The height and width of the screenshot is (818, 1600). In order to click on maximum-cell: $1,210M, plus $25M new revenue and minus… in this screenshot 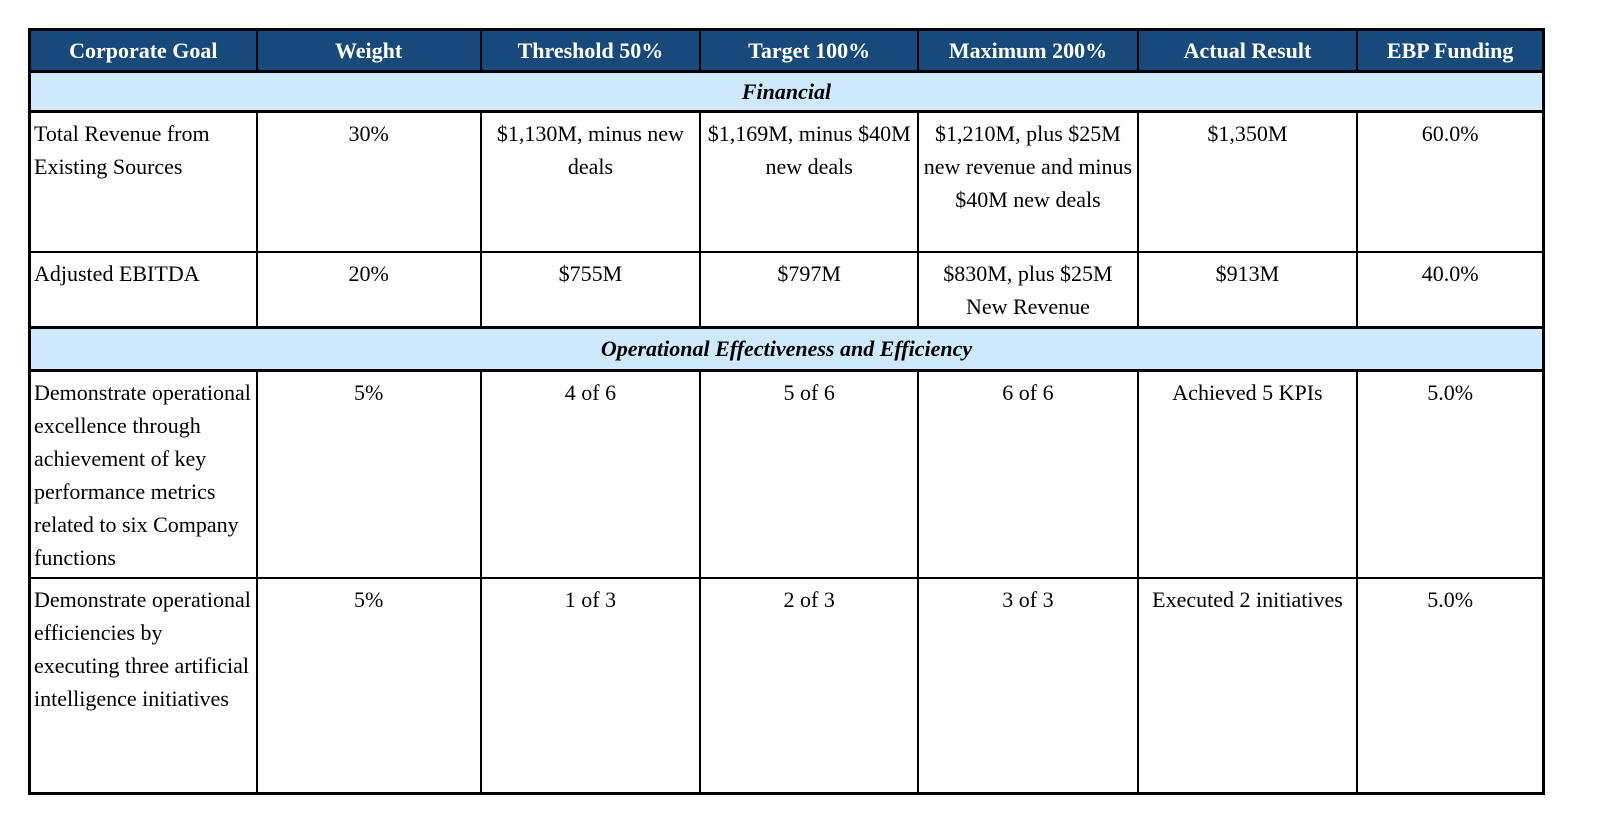, I will do `click(1028, 181)`.